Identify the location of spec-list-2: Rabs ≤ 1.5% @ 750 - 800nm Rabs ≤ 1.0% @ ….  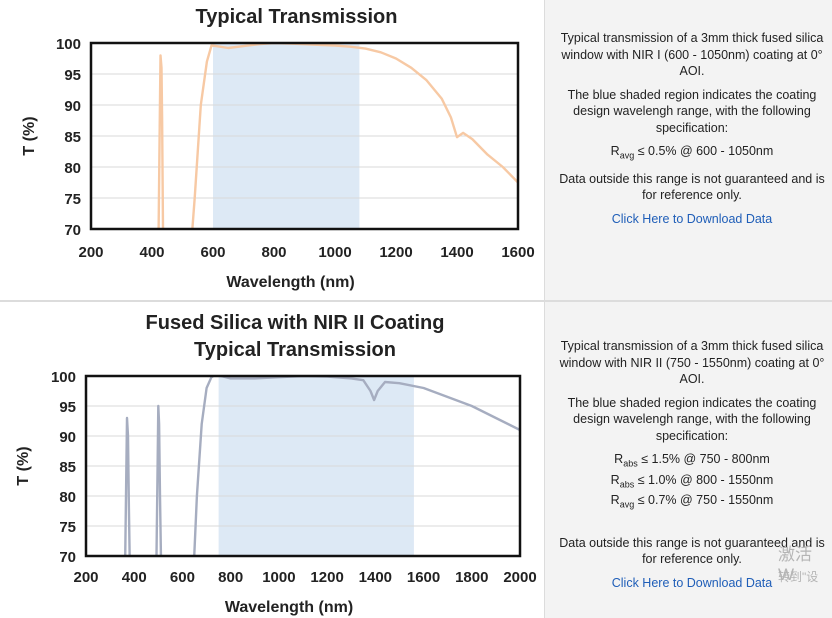
(692, 482).